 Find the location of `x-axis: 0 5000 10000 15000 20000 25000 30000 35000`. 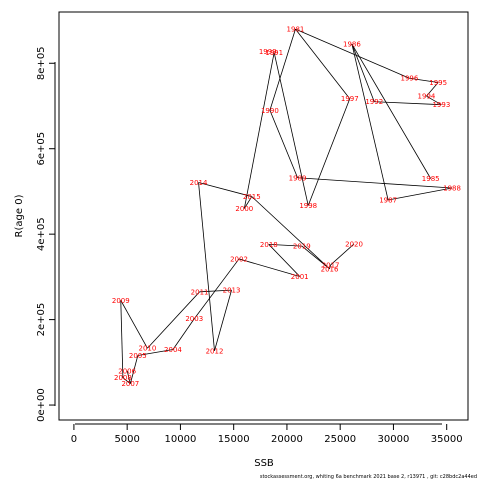

x-axis: 0 5000 10000 15000 20000 25000 30000 35000 is located at coordinates (267, 434).